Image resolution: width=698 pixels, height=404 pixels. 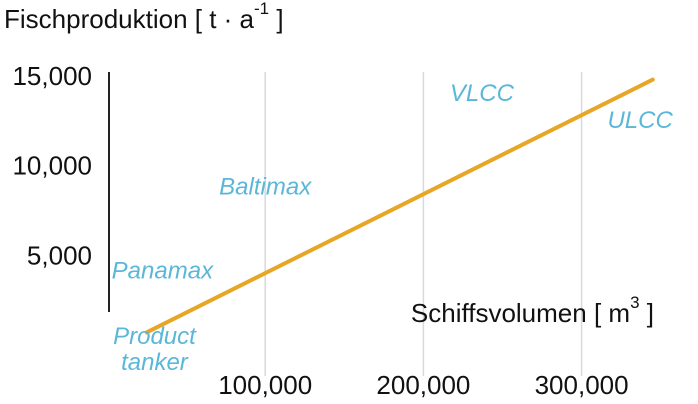 What do you see at coordinates (582, 385) in the screenshot?
I see `x-tick-label-3: 300,000` at bounding box center [582, 385].